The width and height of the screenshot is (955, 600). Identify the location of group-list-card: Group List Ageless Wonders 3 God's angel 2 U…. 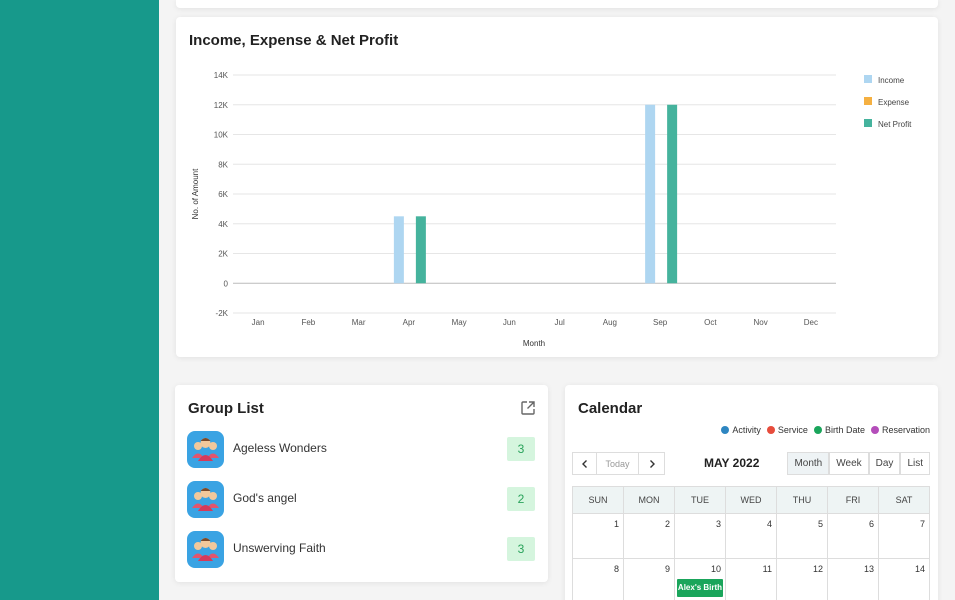
(361, 483).